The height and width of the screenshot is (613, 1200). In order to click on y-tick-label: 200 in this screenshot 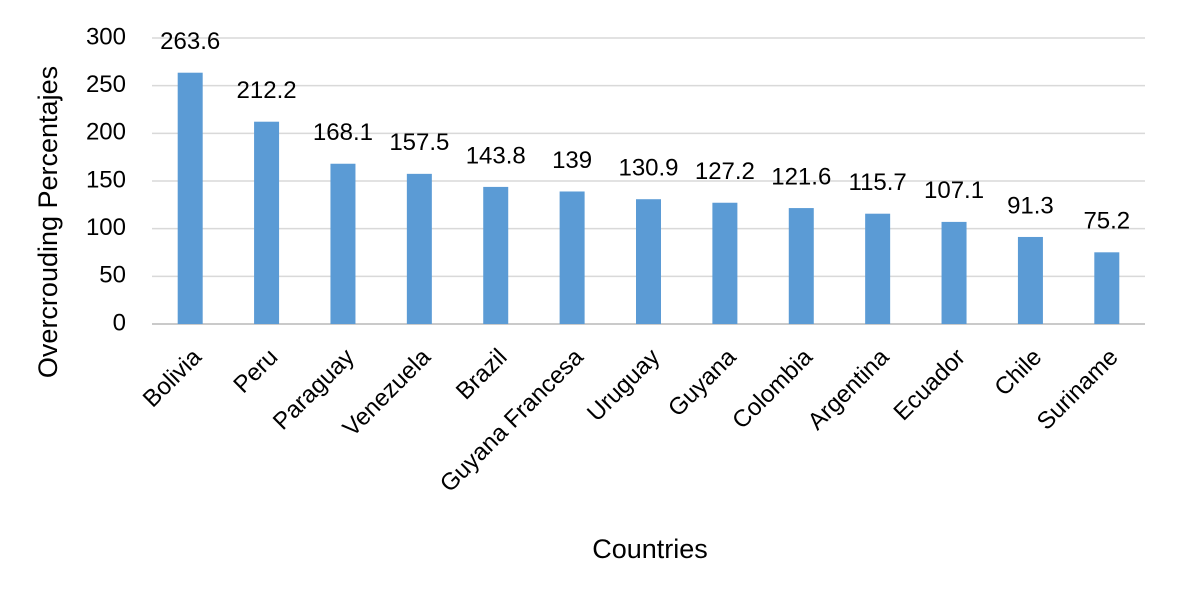, I will do `click(106, 132)`.